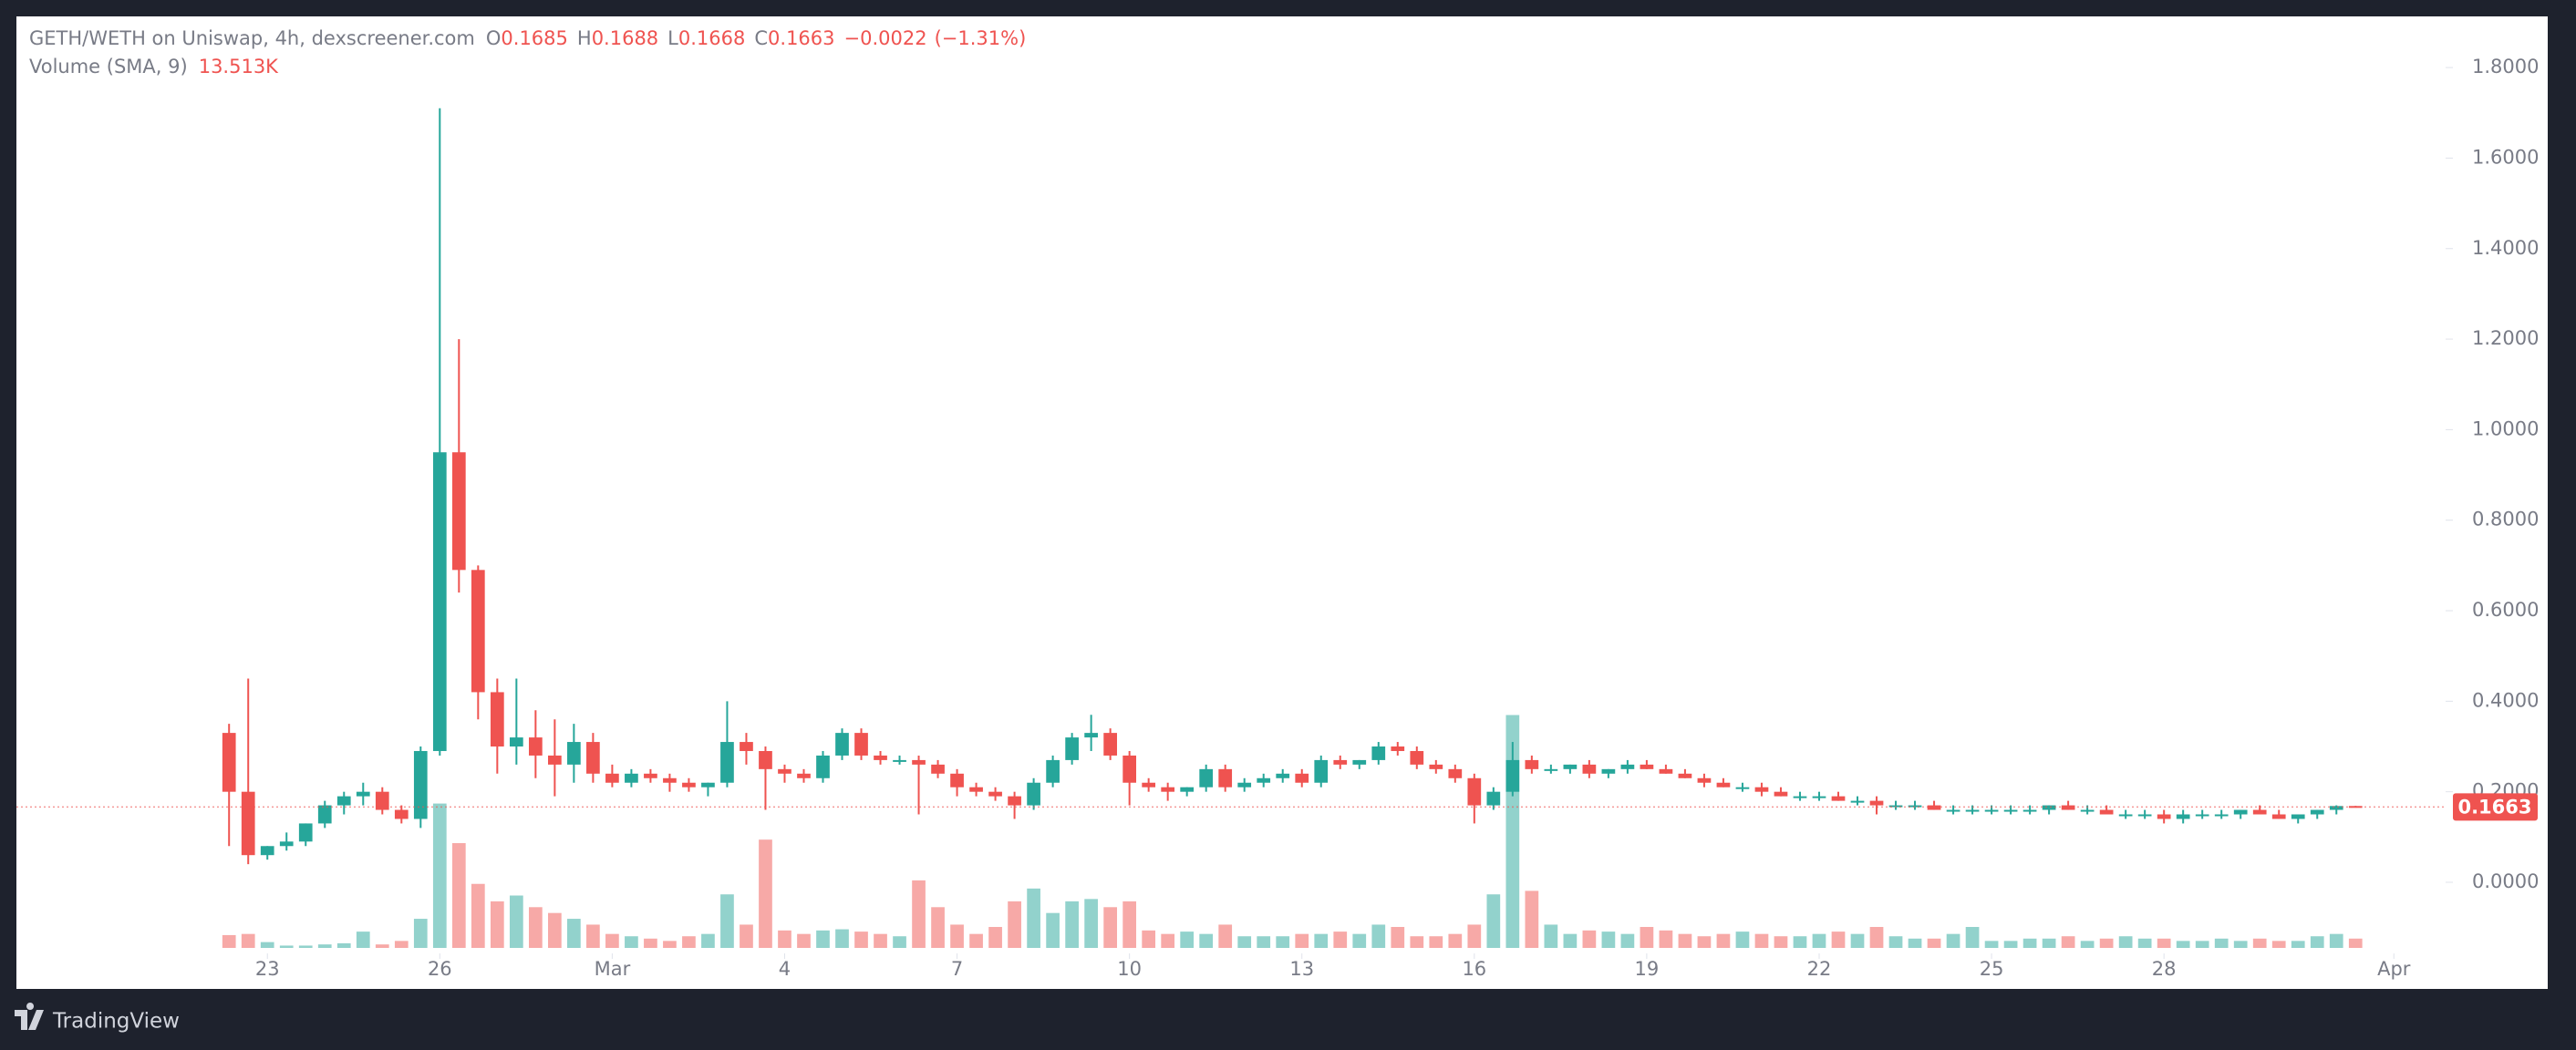 The image size is (2576, 1050). Describe the element at coordinates (584, 38) in the screenshot. I see `legend-key: H` at that location.